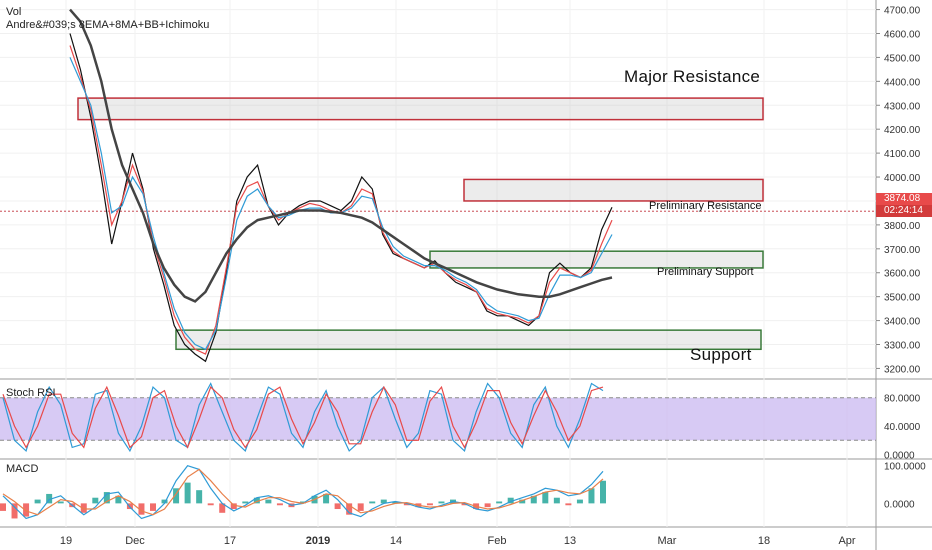 This screenshot has width=932, height=550. Describe the element at coordinates (902, 58) in the screenshot. I see `y-tick-label: 4500.00` at that location.